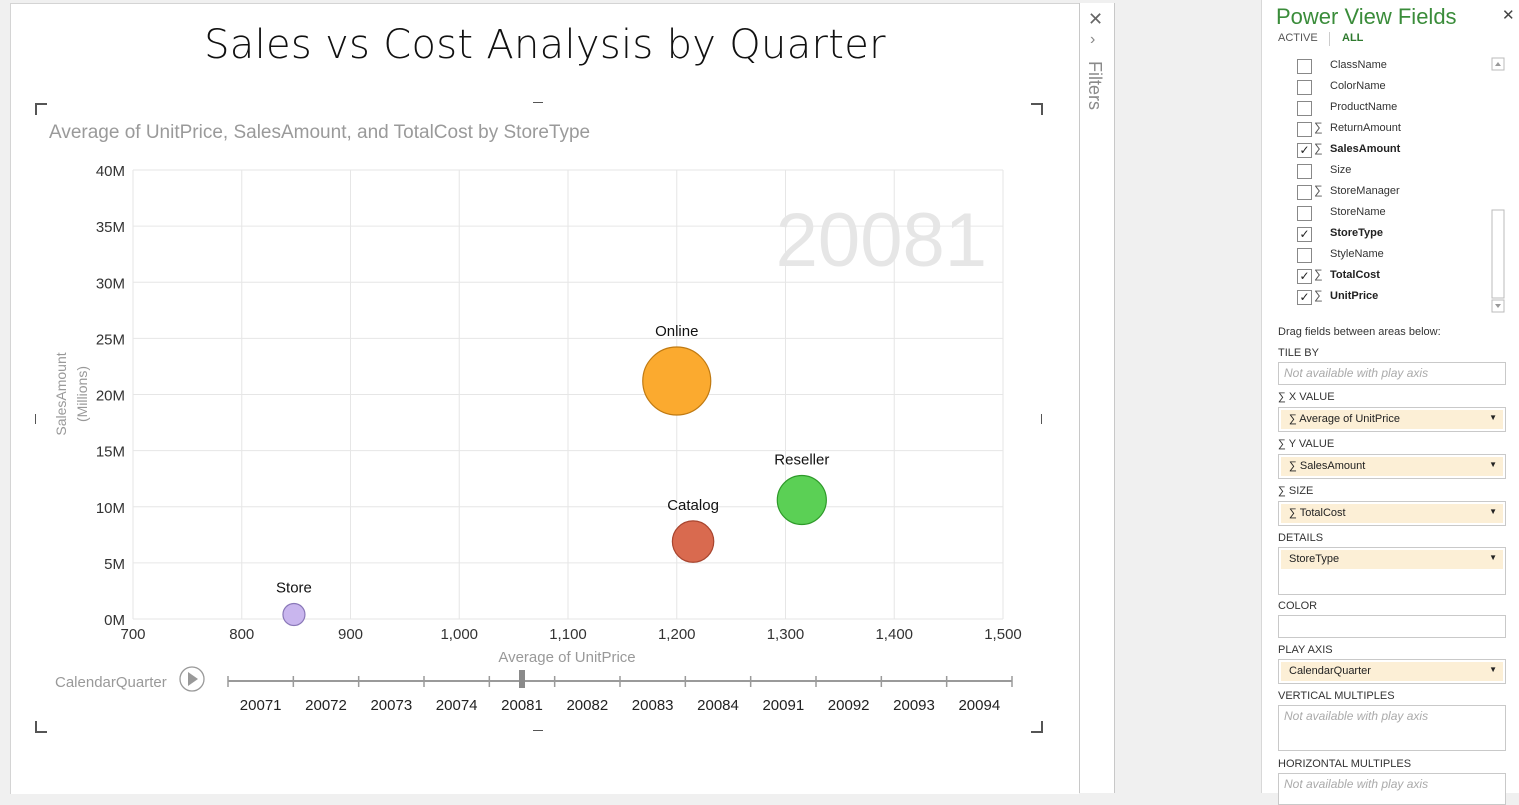  I want to click on filters-pane: ✕ › Filters, so click(1097, 398).